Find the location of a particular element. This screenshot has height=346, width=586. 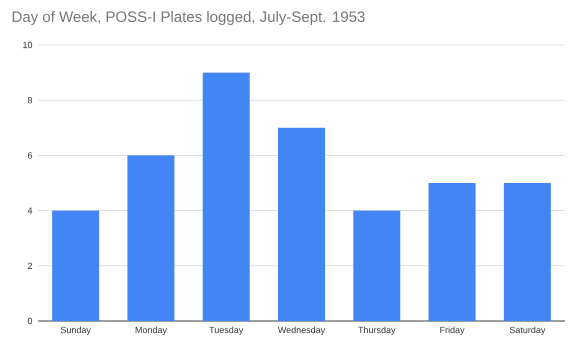

x-tick-label: Thursday is located at coordinates (377, 330).